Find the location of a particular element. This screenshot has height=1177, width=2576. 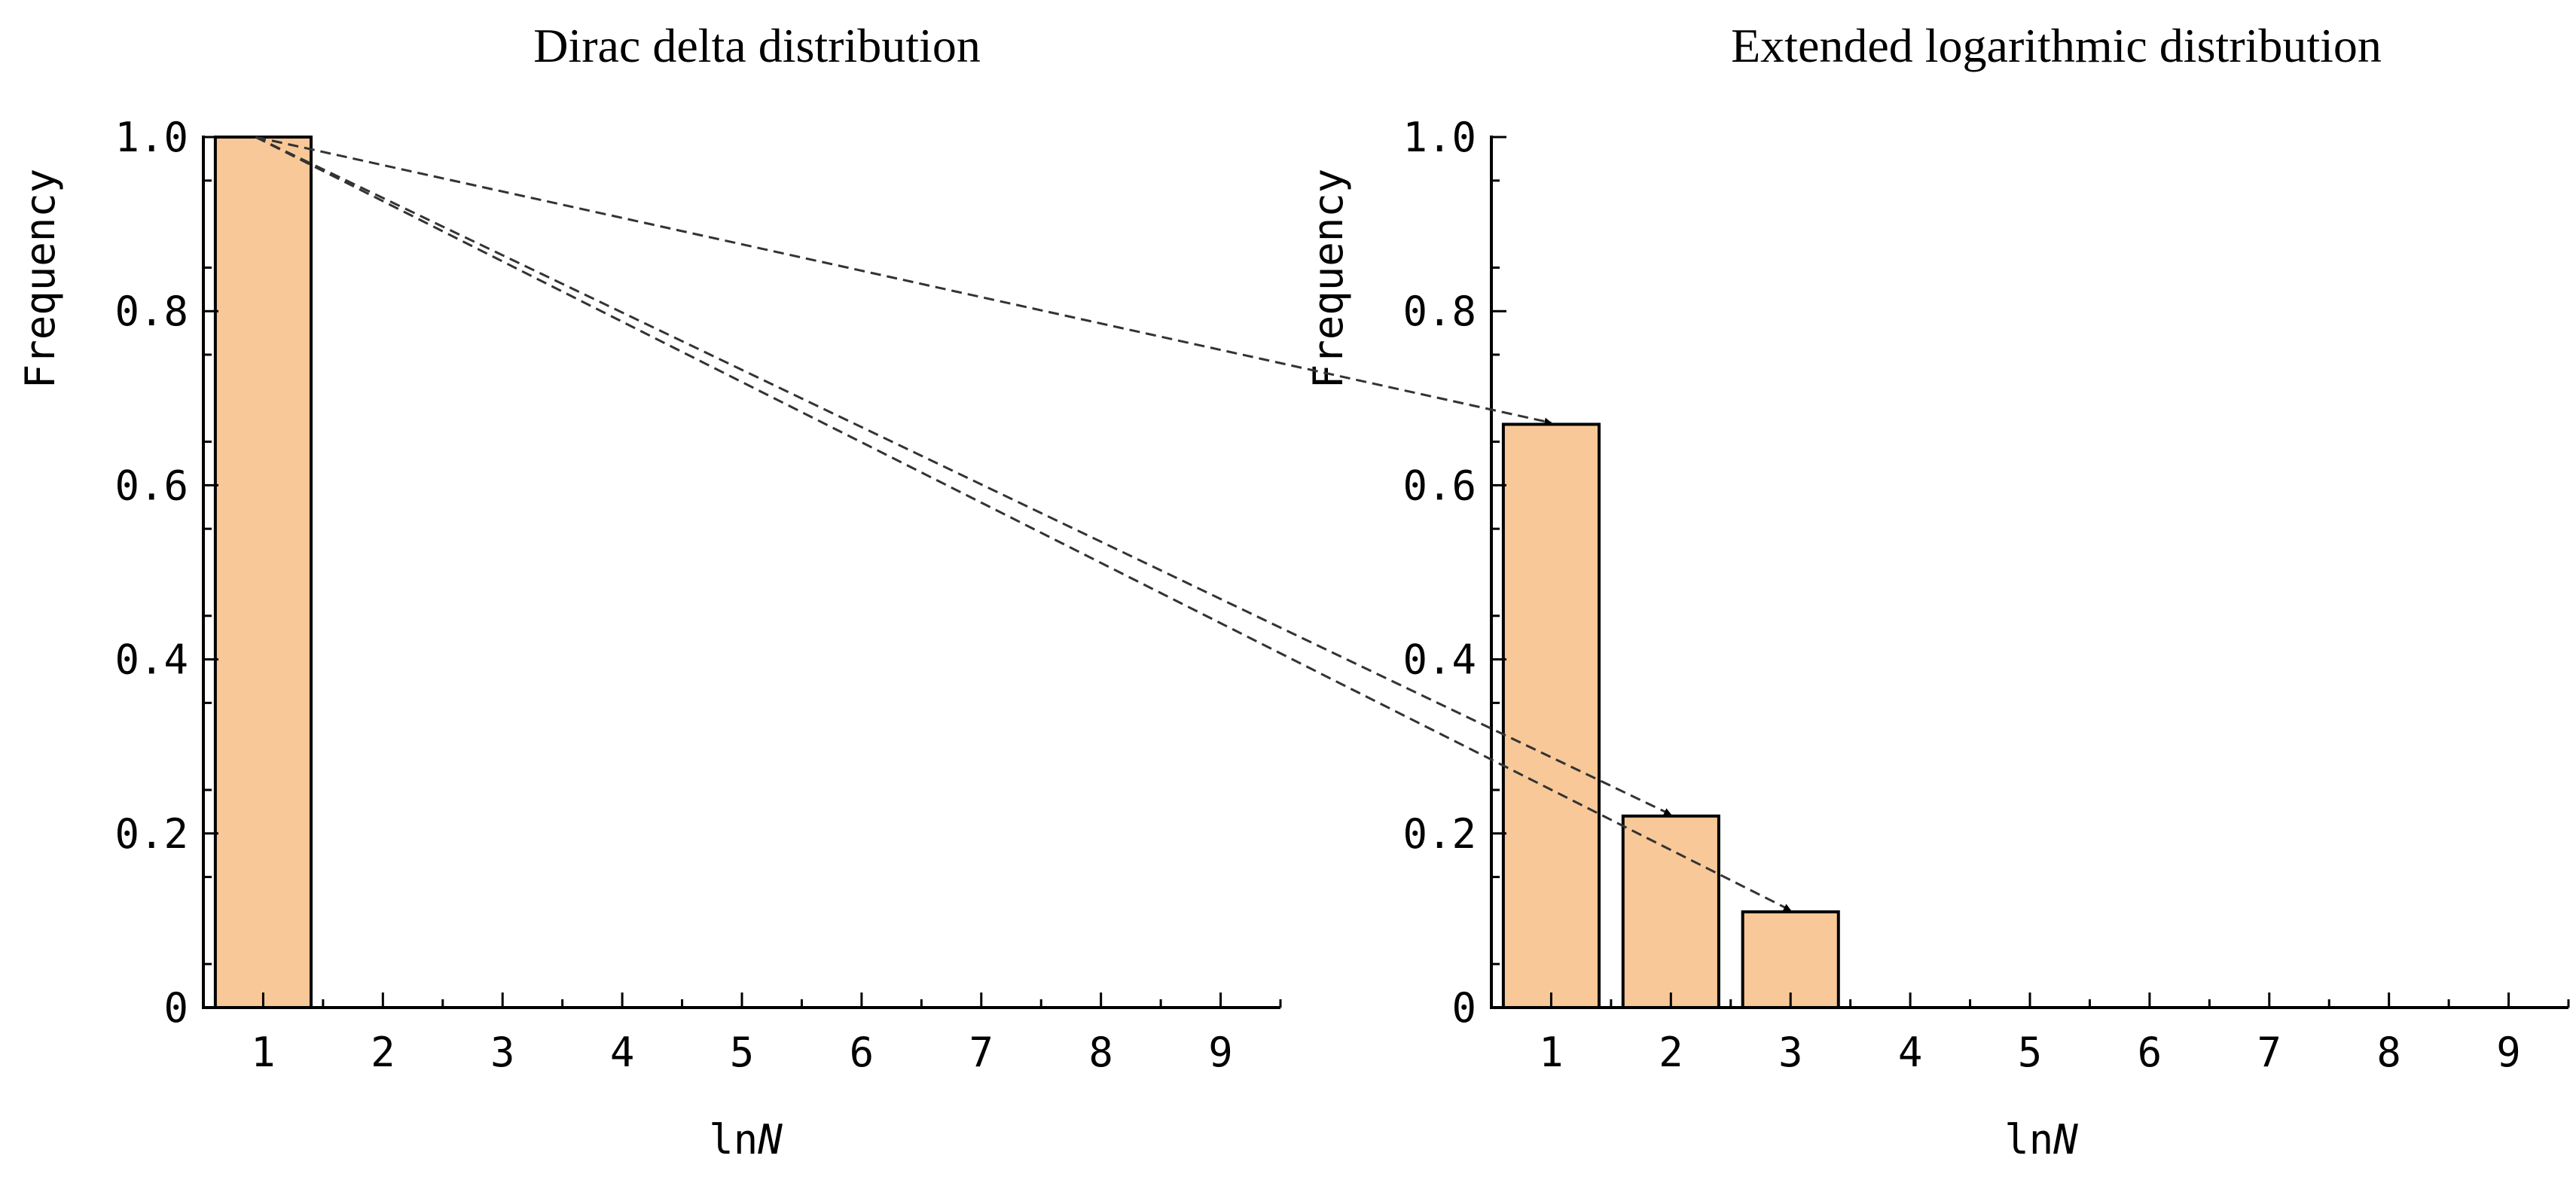

chart-title: Extended logarithmic distribution is located at coordinates (2057, 45).